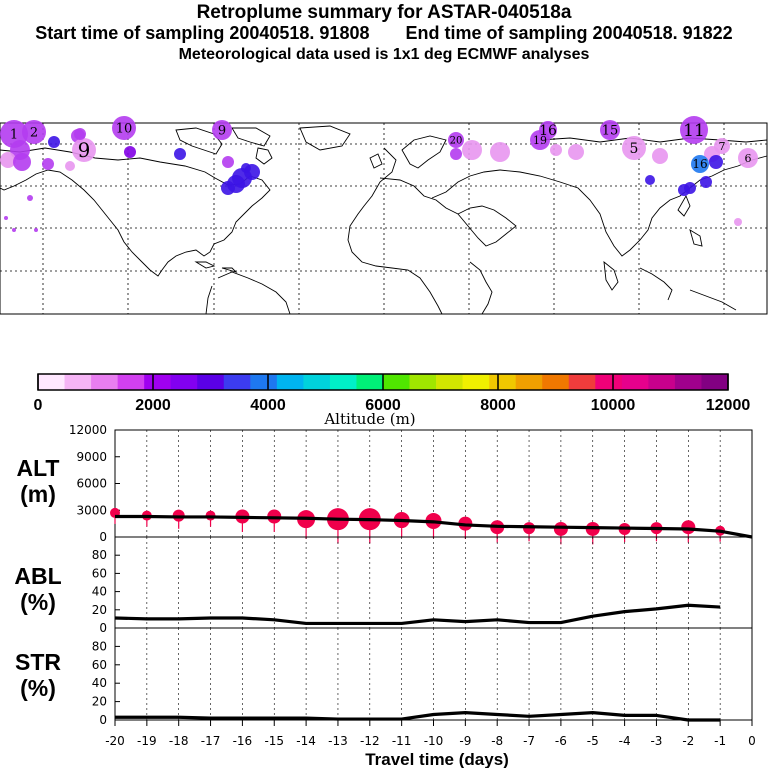  I want to click on map-number-label: 20, so click(456, 141).